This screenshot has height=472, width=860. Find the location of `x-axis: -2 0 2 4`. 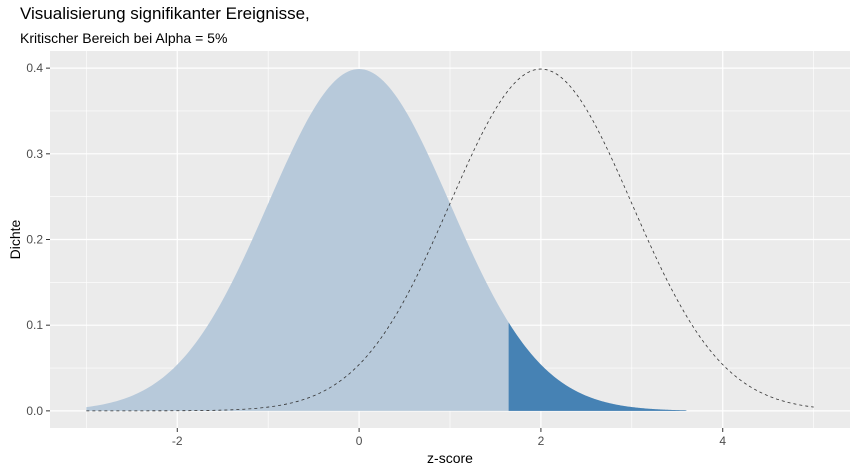

x-axis: -2 0 2 4 is located at coordinates (449, 438).